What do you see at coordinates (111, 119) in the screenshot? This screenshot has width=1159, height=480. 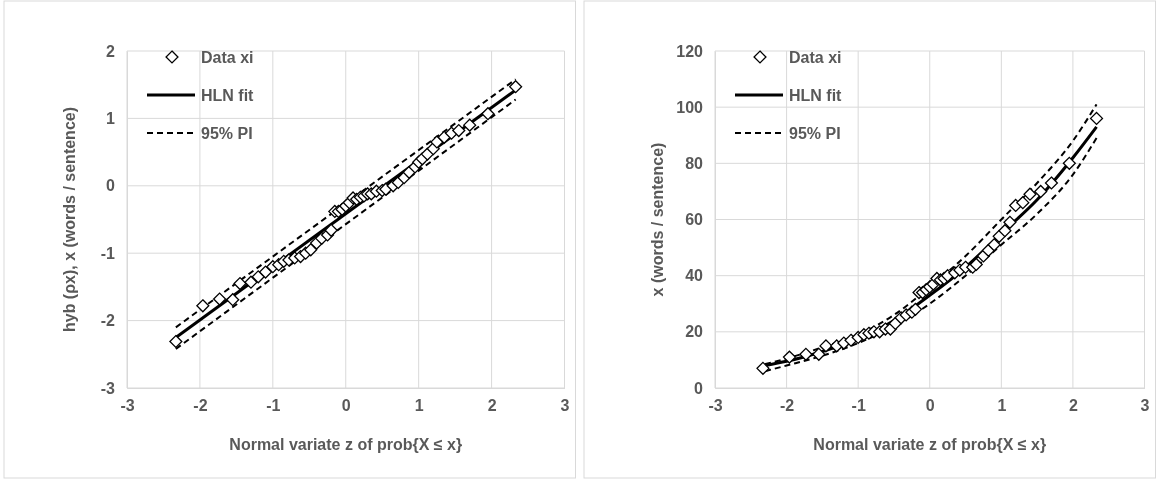 I see `y-tick-label: 1` at bounding box center [111, 119].